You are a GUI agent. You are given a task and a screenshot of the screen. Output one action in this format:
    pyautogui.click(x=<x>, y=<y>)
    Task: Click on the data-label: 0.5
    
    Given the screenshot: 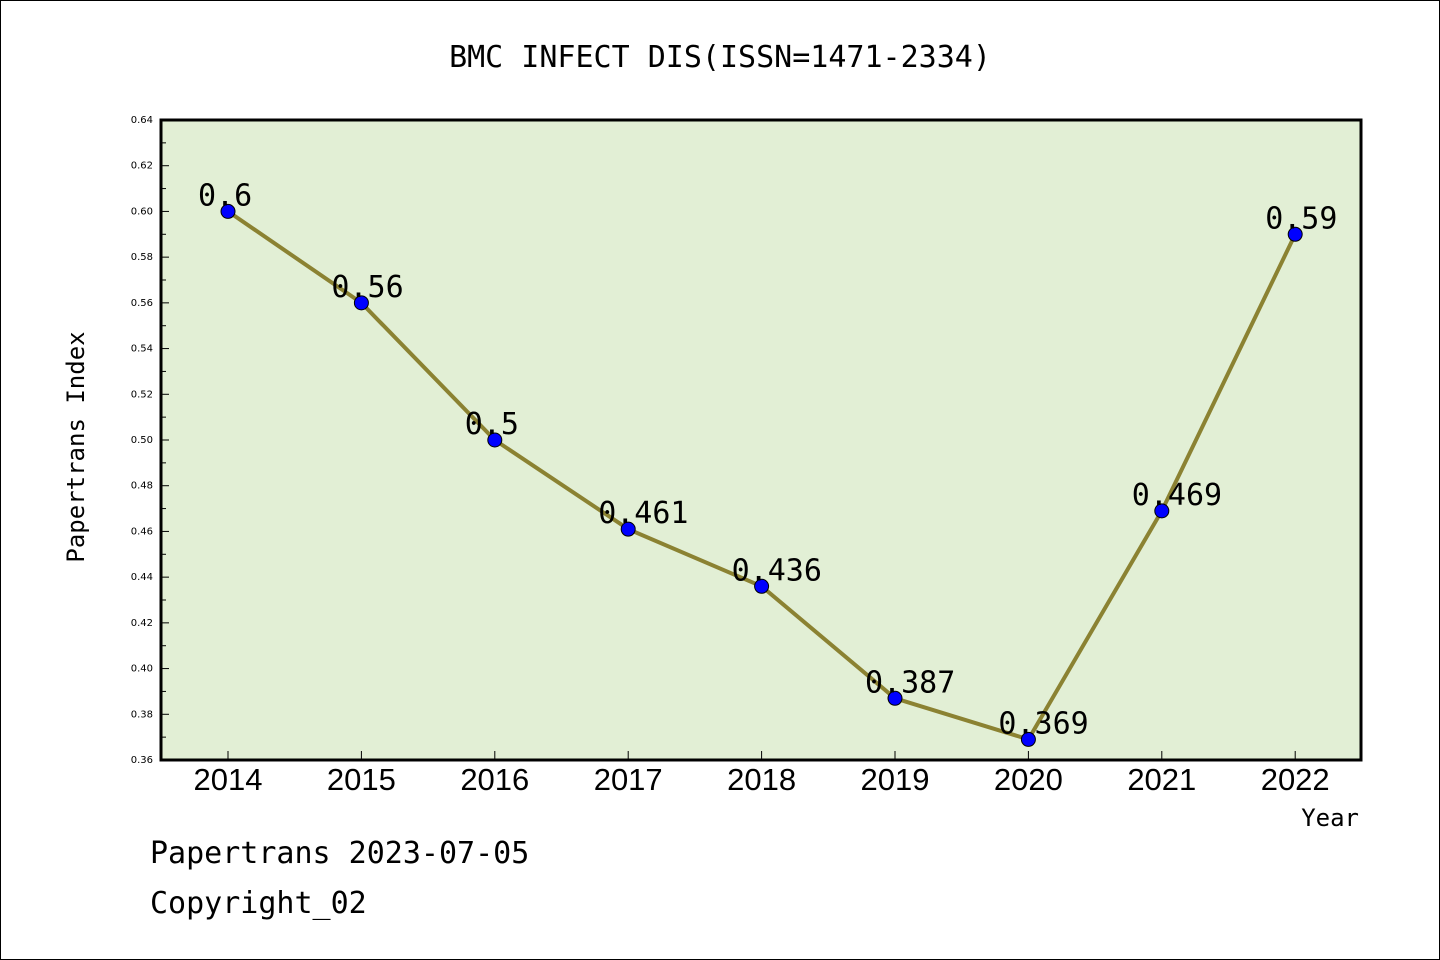 What is the action you would take?
    pyautogui.click(x=492, y=424)
    